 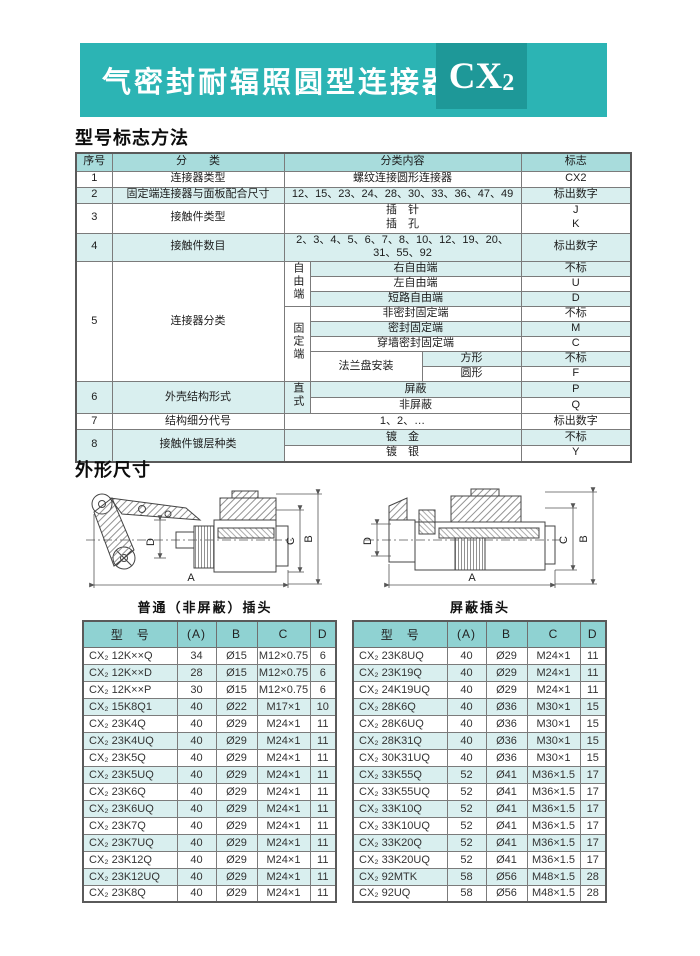 What do you see at coordinates (593, 740) in the screenshot?
I see `spec-cell: 15` at bounding box center [593, 740].